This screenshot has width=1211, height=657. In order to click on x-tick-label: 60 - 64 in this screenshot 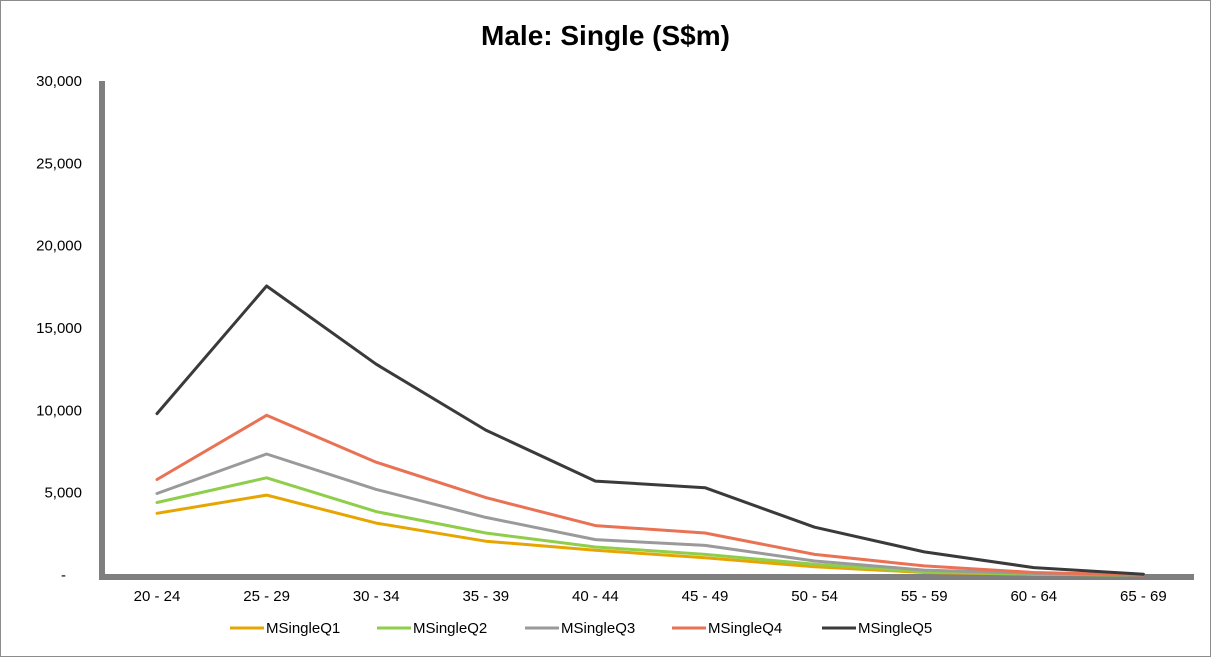, I will do `click(1033, 596)`.